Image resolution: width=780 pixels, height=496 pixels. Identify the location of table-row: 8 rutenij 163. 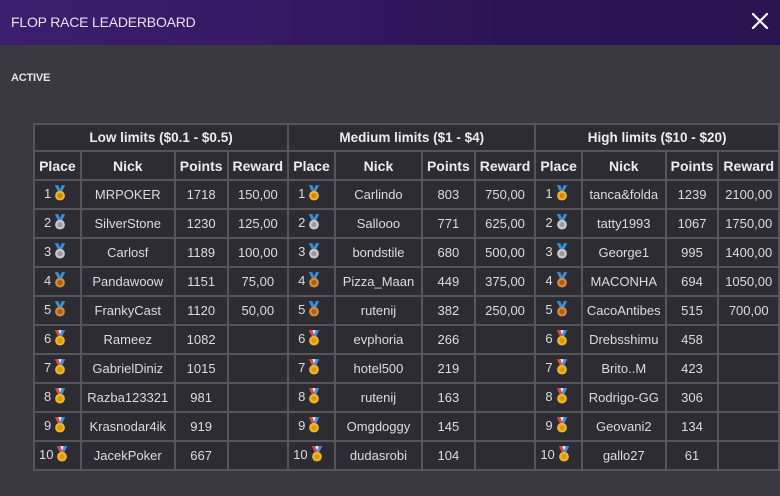
(413, 398).